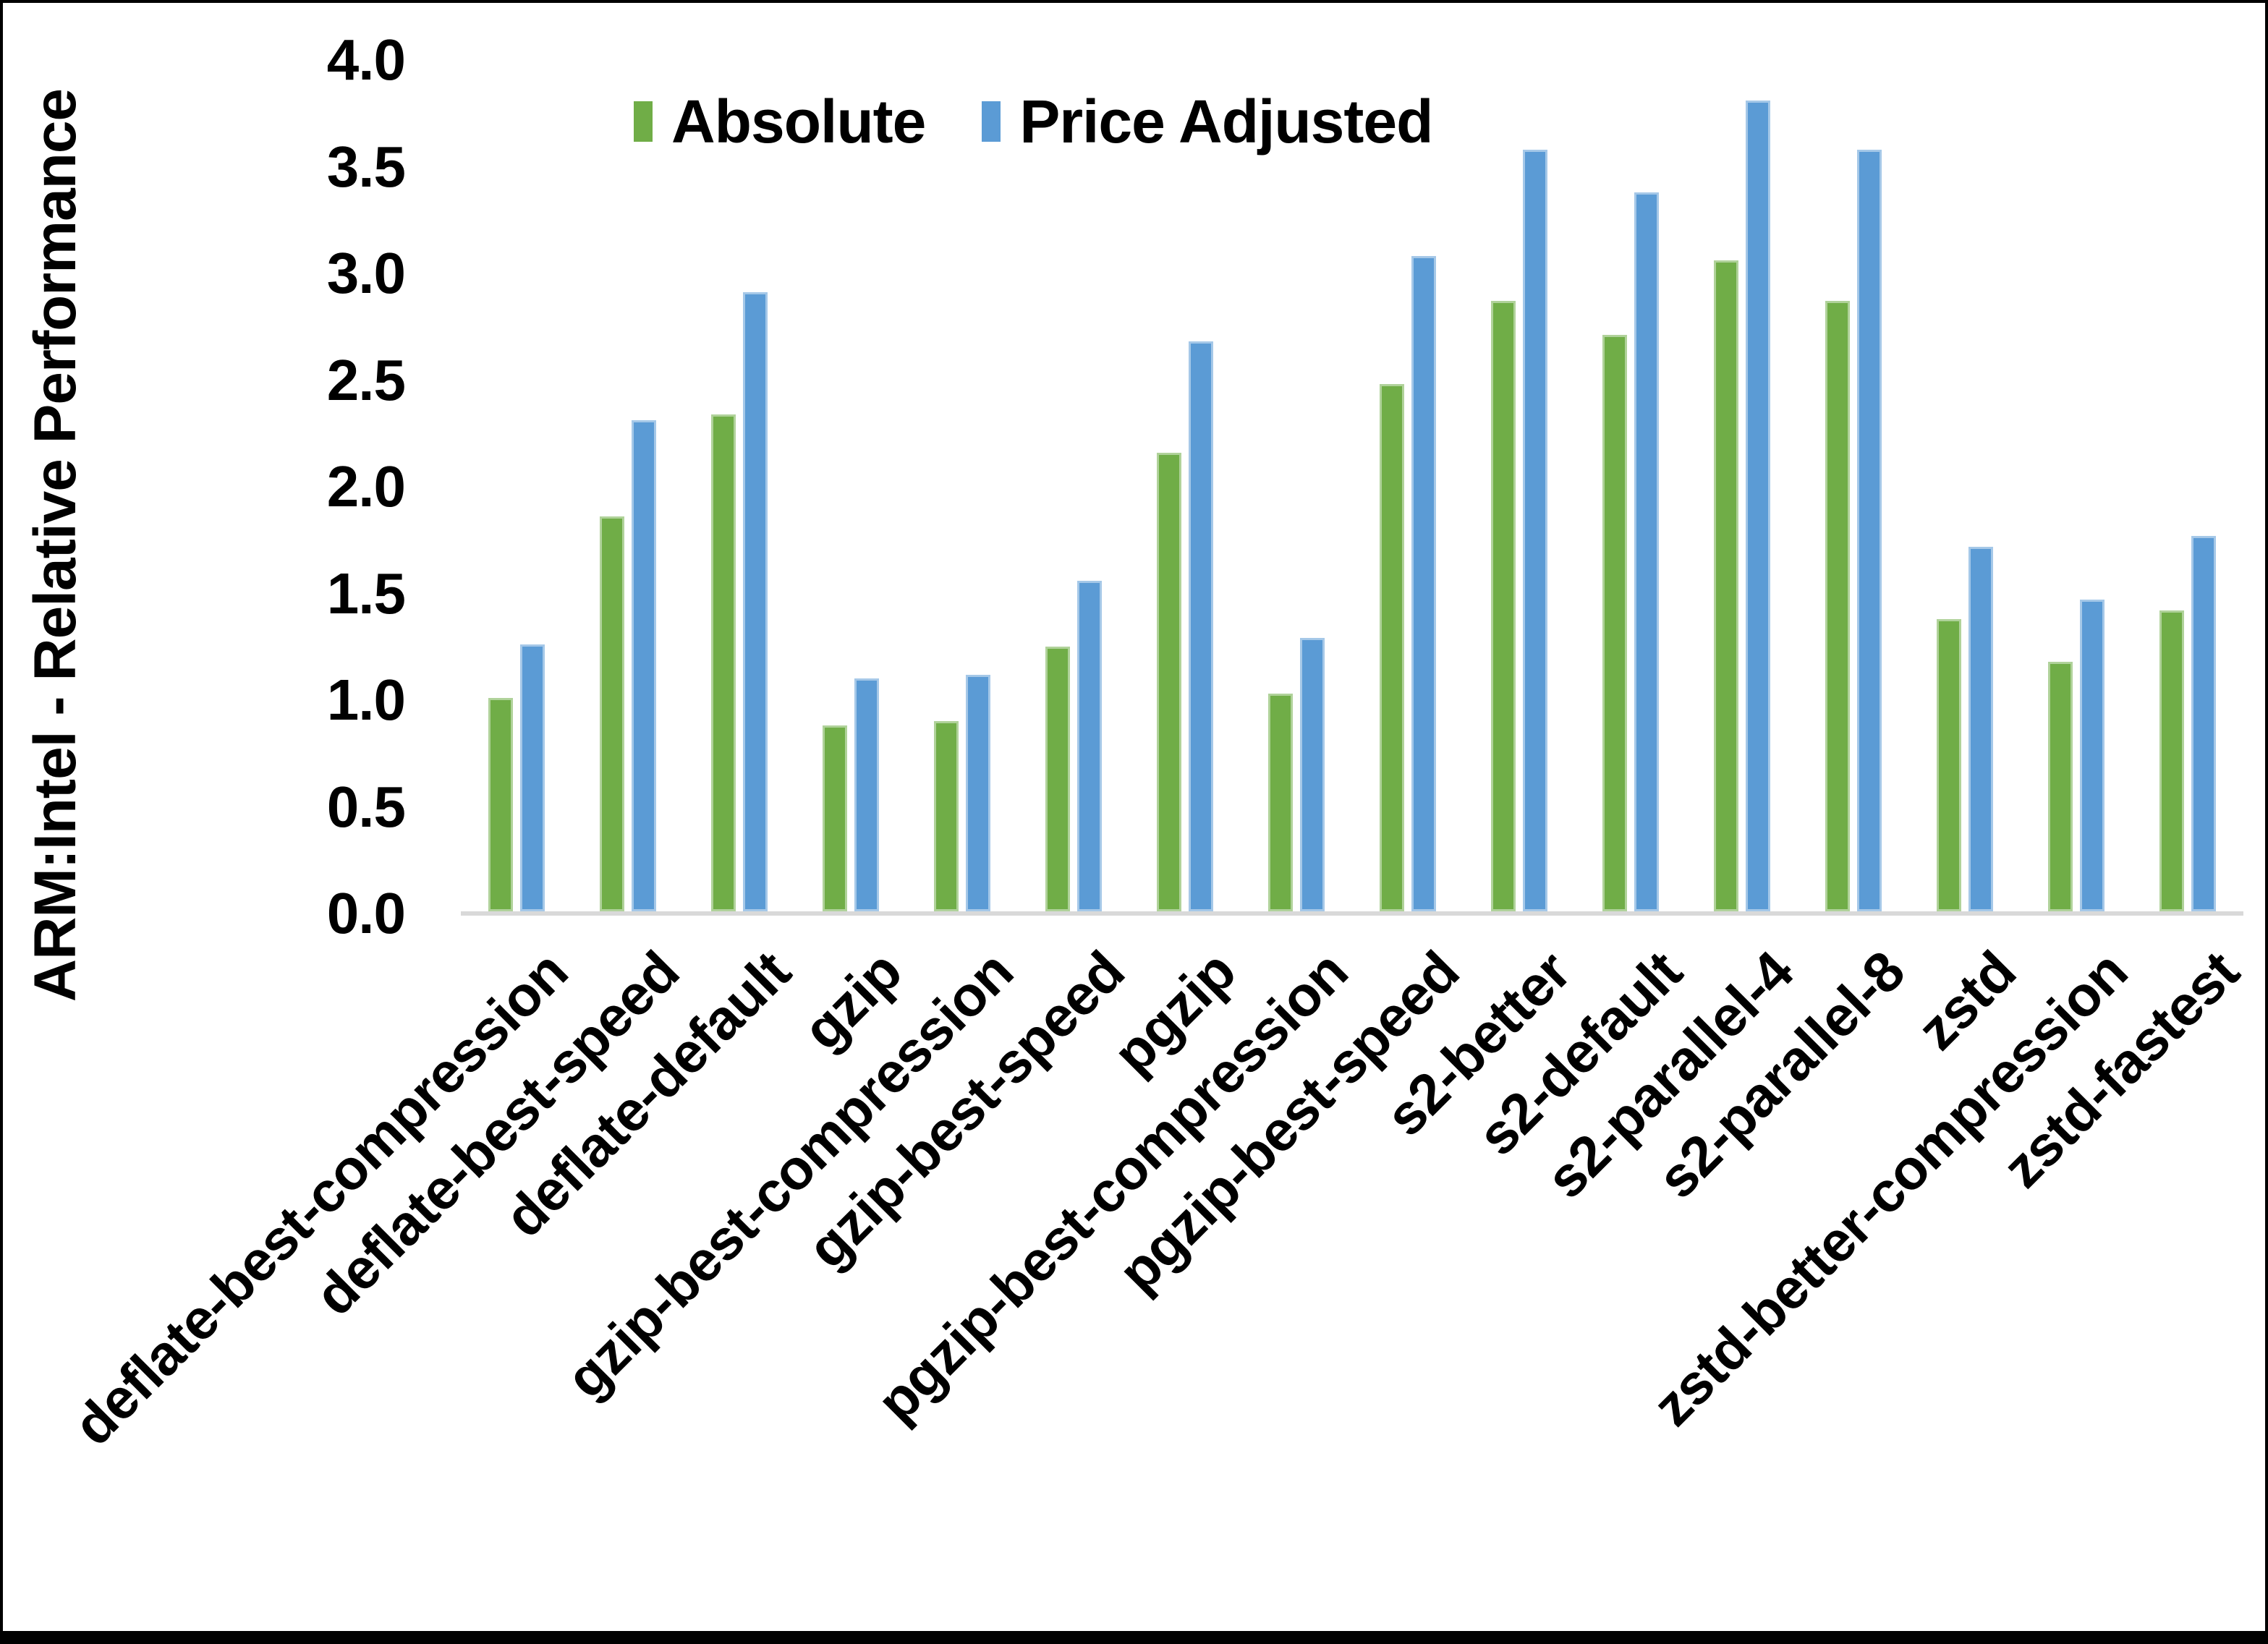 The image size is (2268, 1644). Describe the element at coordinates (1949, 765) in the screenshot. I see `bar-absolute-zstd` at that location.